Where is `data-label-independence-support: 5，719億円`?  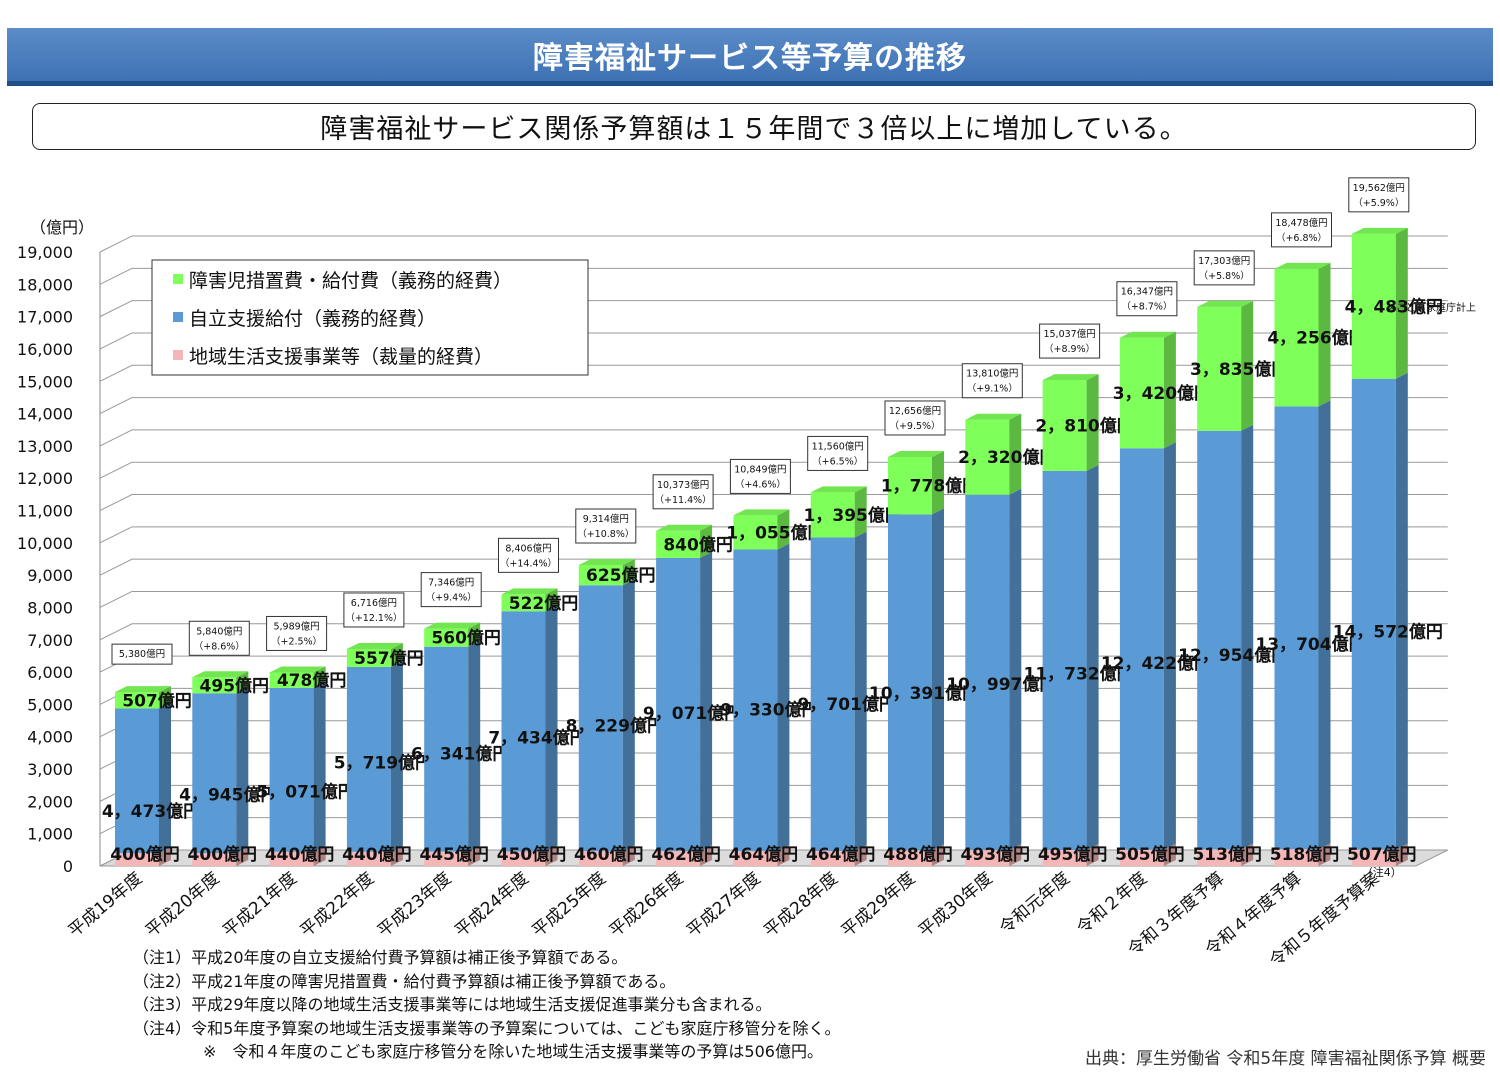
data-label-independence-support: 5，719億円 is located at coordinates (383, 763).